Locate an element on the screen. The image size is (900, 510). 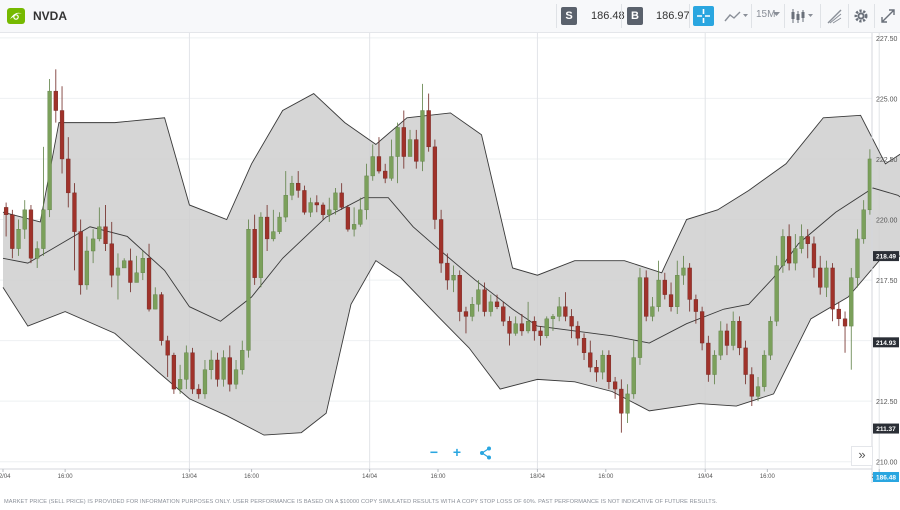
drawing-tools-button is located at coordinates (835, 16).